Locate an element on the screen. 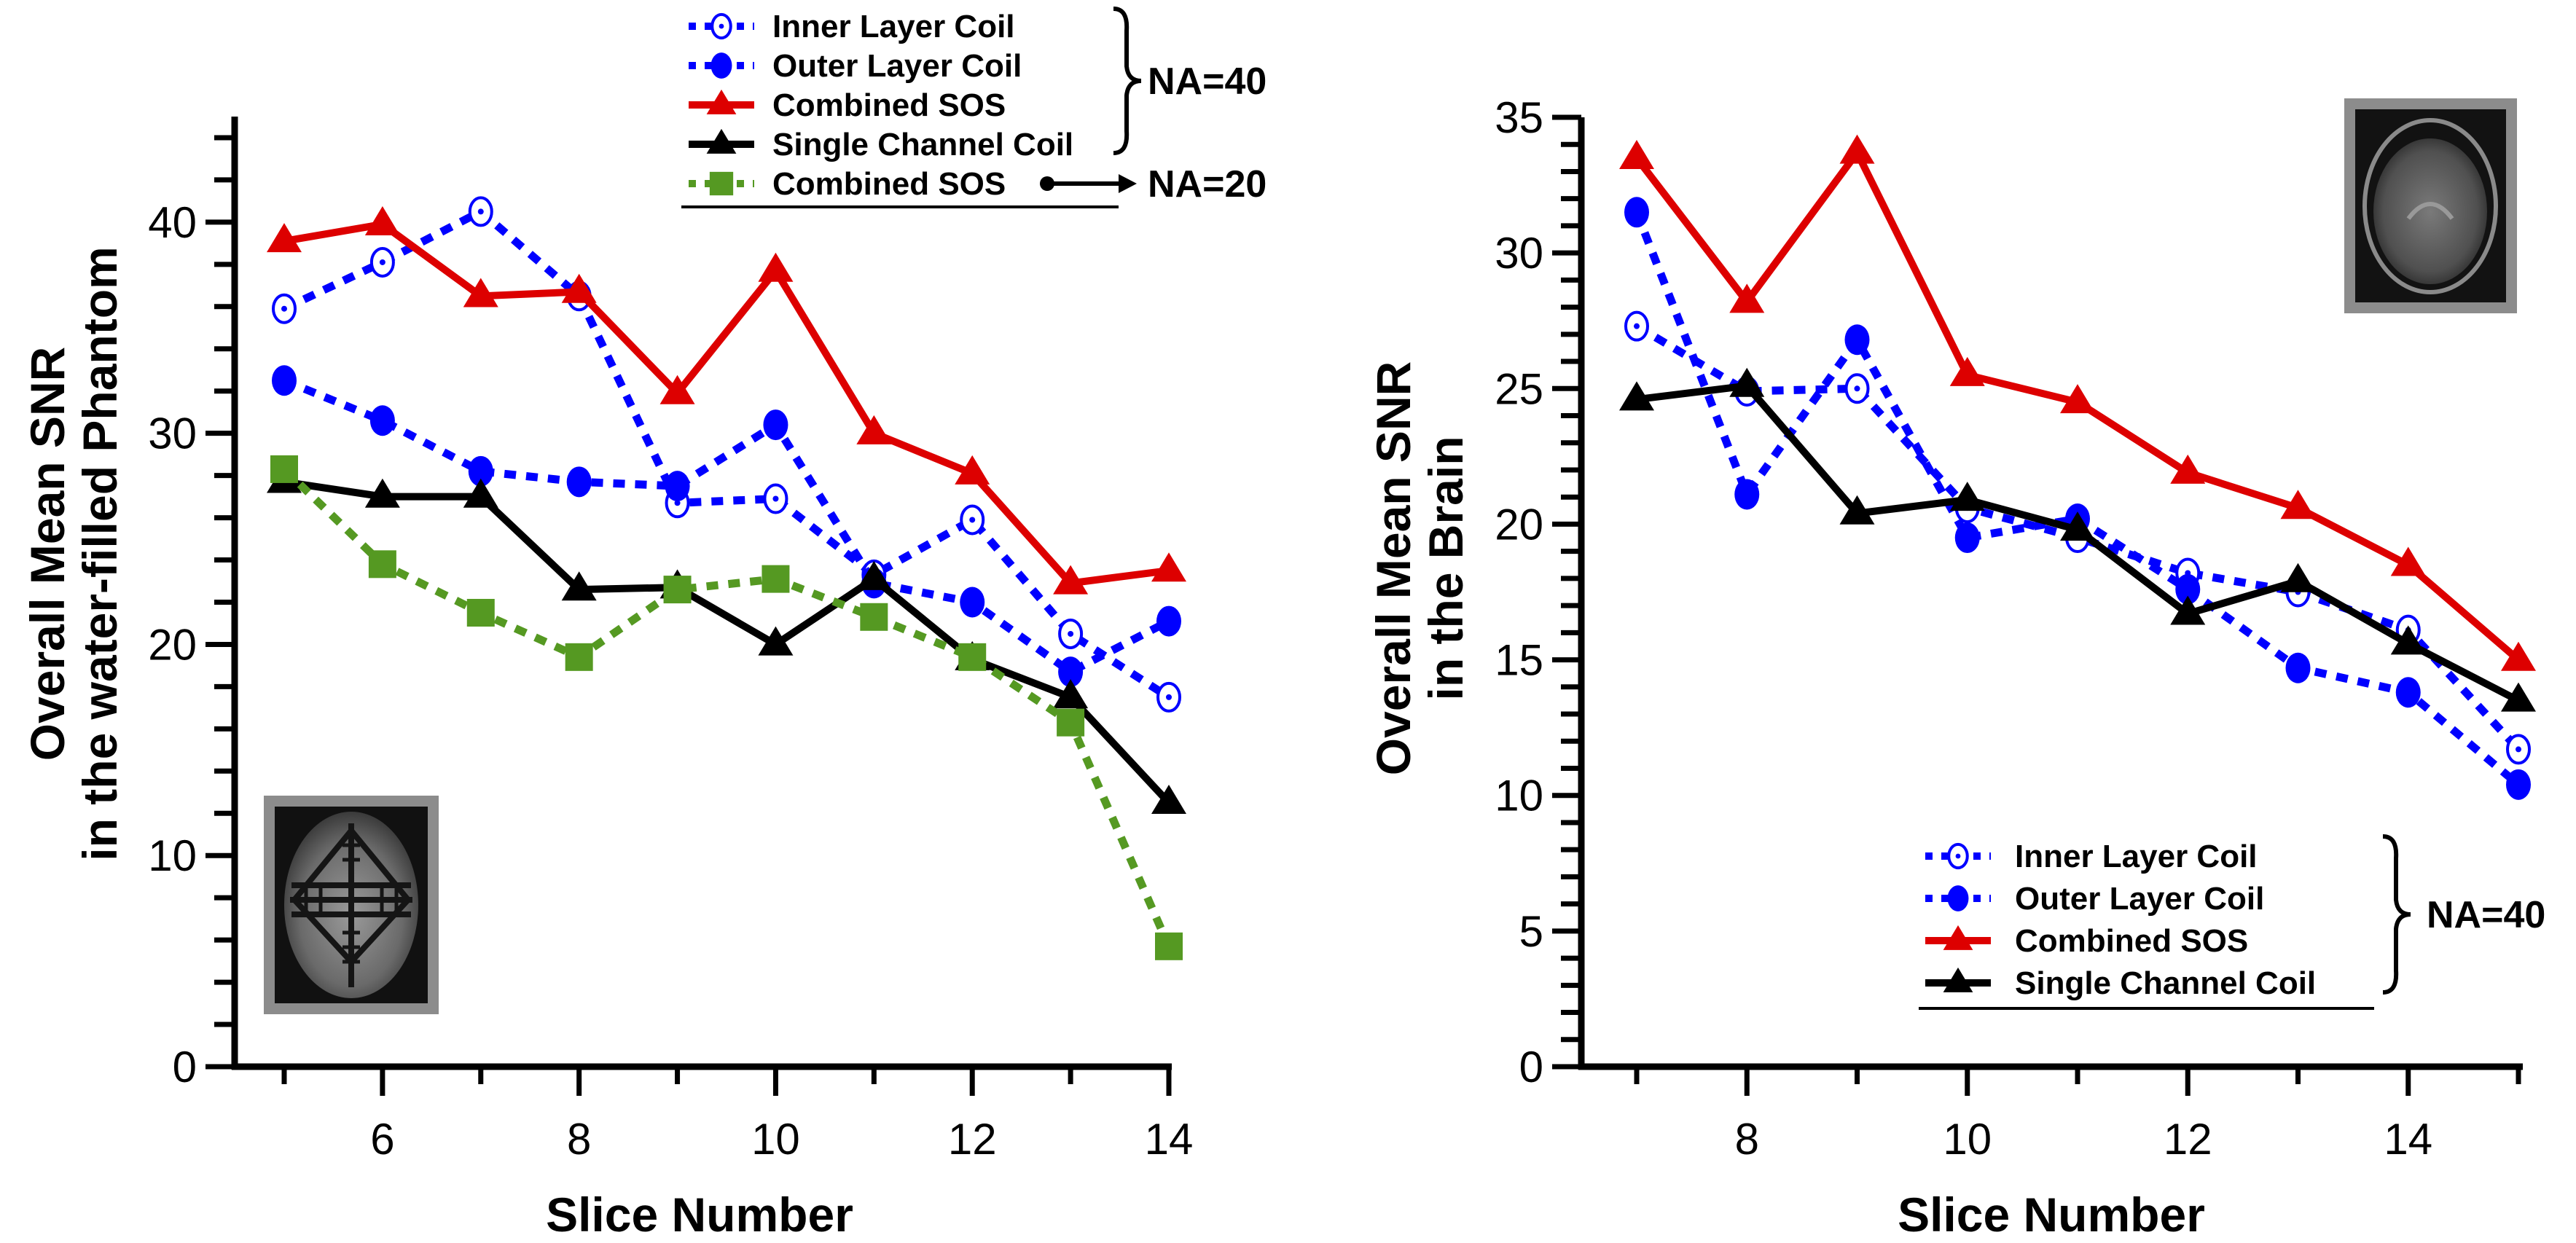 This screenshot has height=1243, width=2576. brain-inset-image is located at coordinates (2430, 205).